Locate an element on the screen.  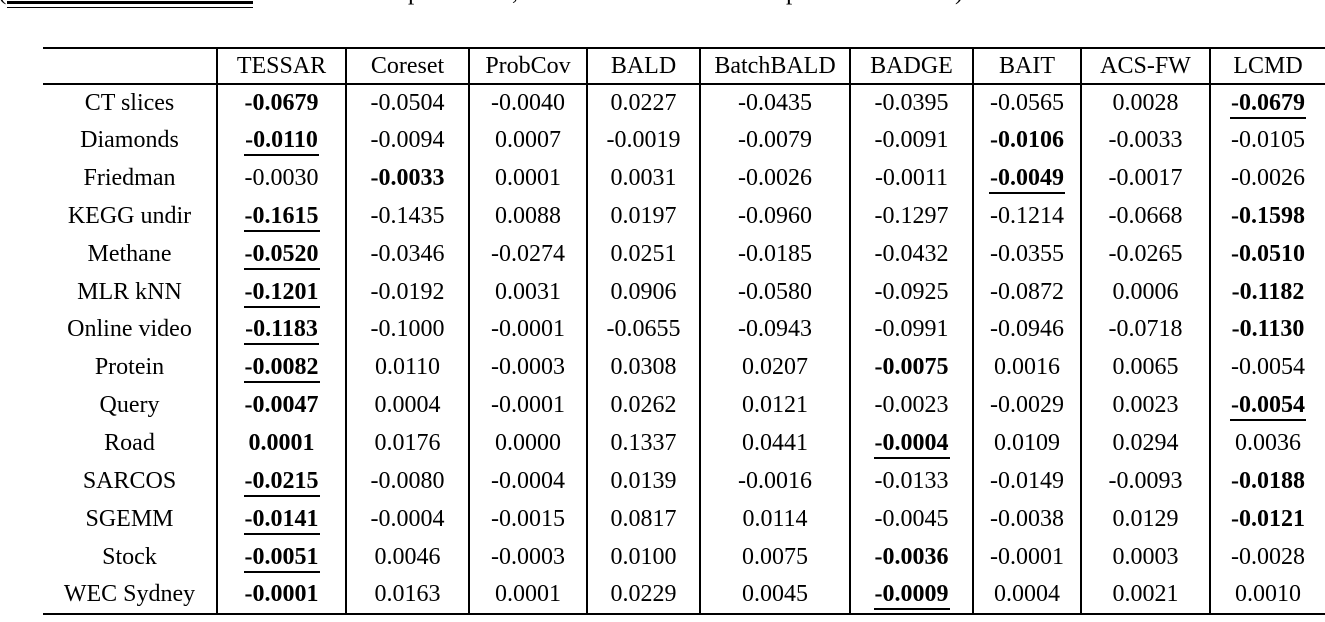
value-text: -0.0001 is located at coordinates (528, 329).